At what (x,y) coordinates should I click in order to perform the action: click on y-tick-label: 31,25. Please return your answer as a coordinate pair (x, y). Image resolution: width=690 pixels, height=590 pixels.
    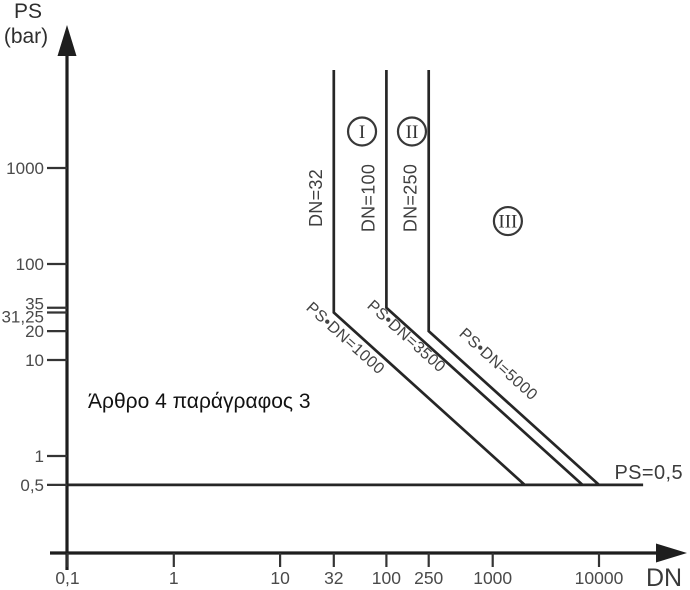
    Looking at the image, I should click on (22, 317).